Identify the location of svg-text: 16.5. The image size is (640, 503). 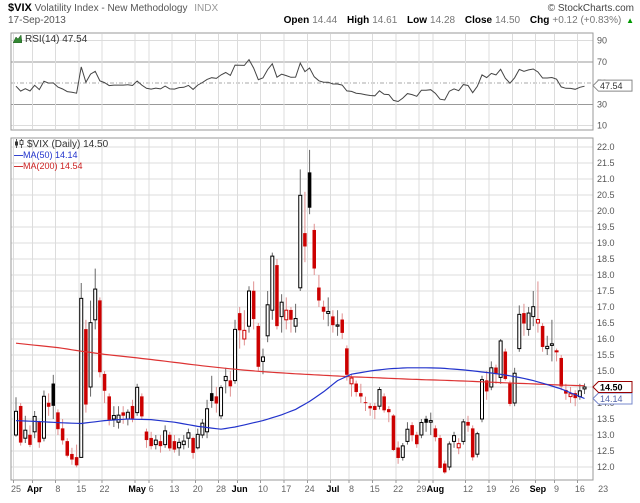
(606, 323).